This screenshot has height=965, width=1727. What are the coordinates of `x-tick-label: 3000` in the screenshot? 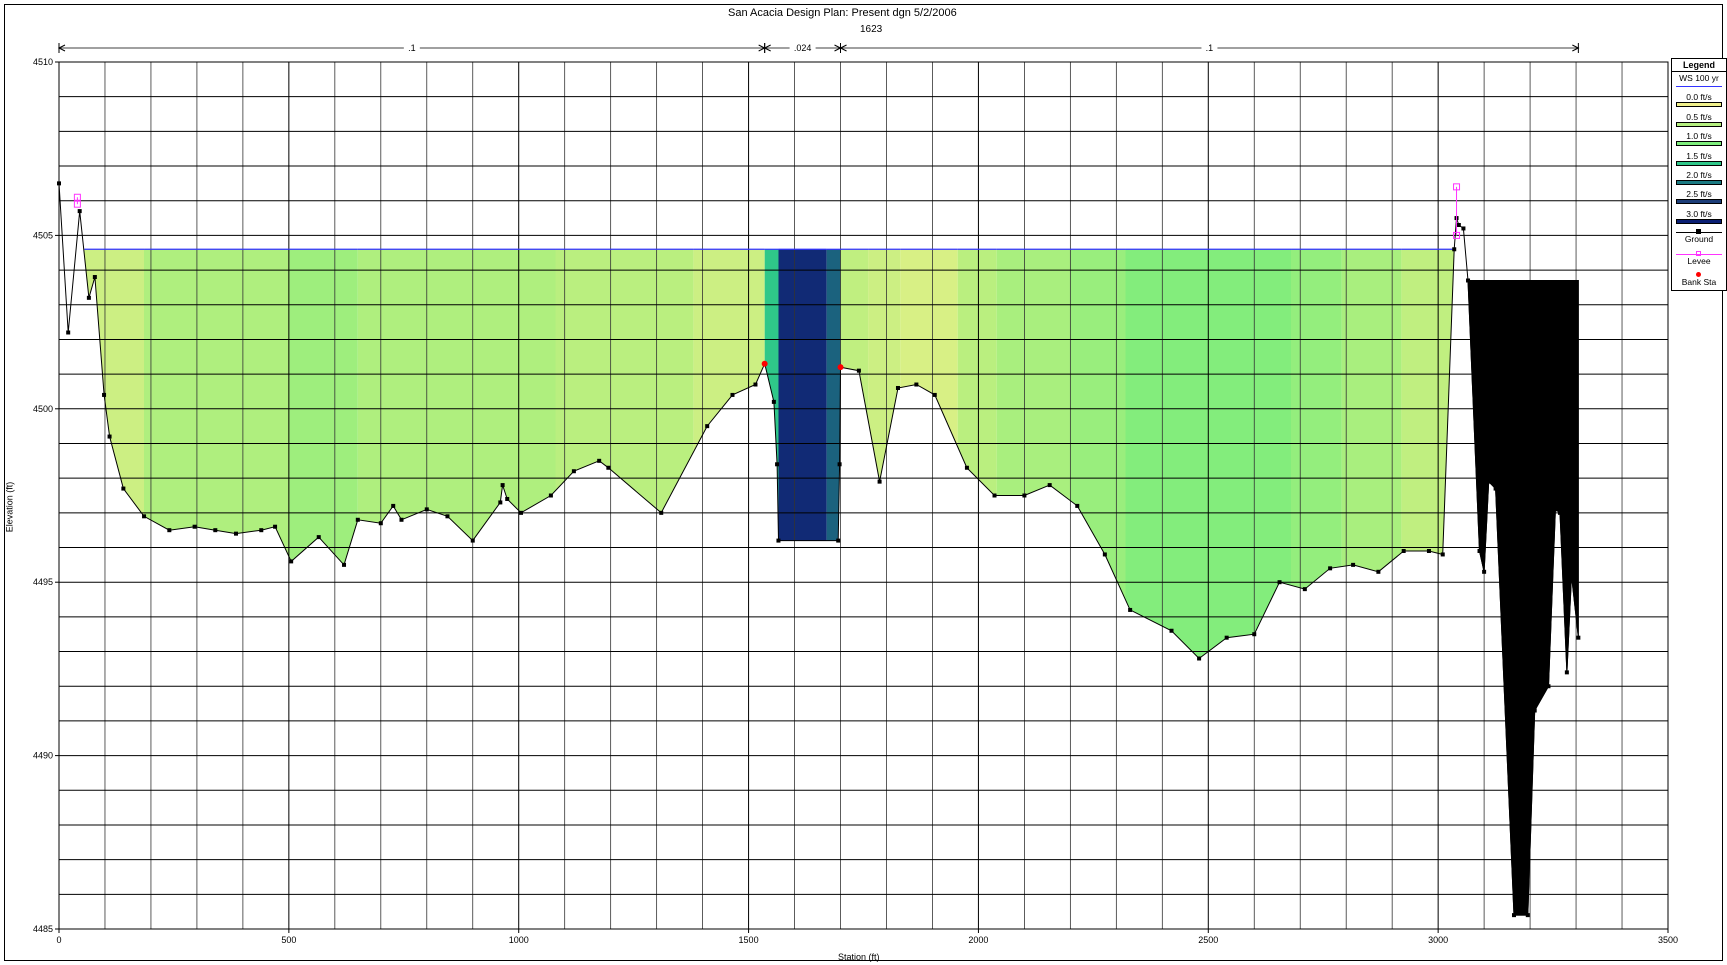 It's located at (1438, 940).